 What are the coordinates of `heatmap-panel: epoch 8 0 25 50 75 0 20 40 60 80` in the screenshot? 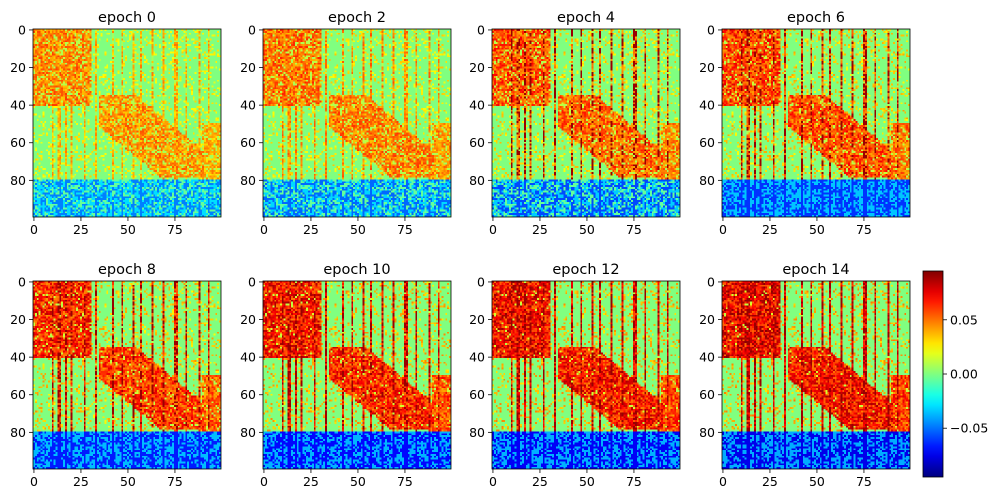 It's located at (116, 375).